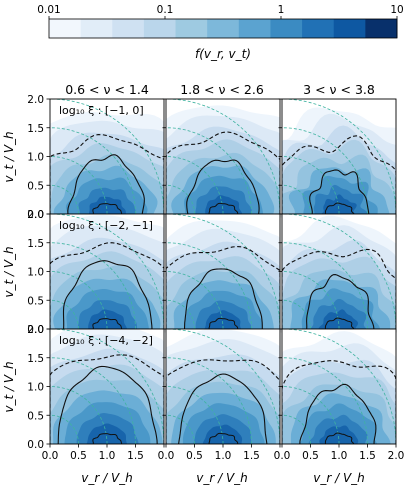 The image size is (414, 496). I want to click on panel-r1-c3, so click(337, 158).